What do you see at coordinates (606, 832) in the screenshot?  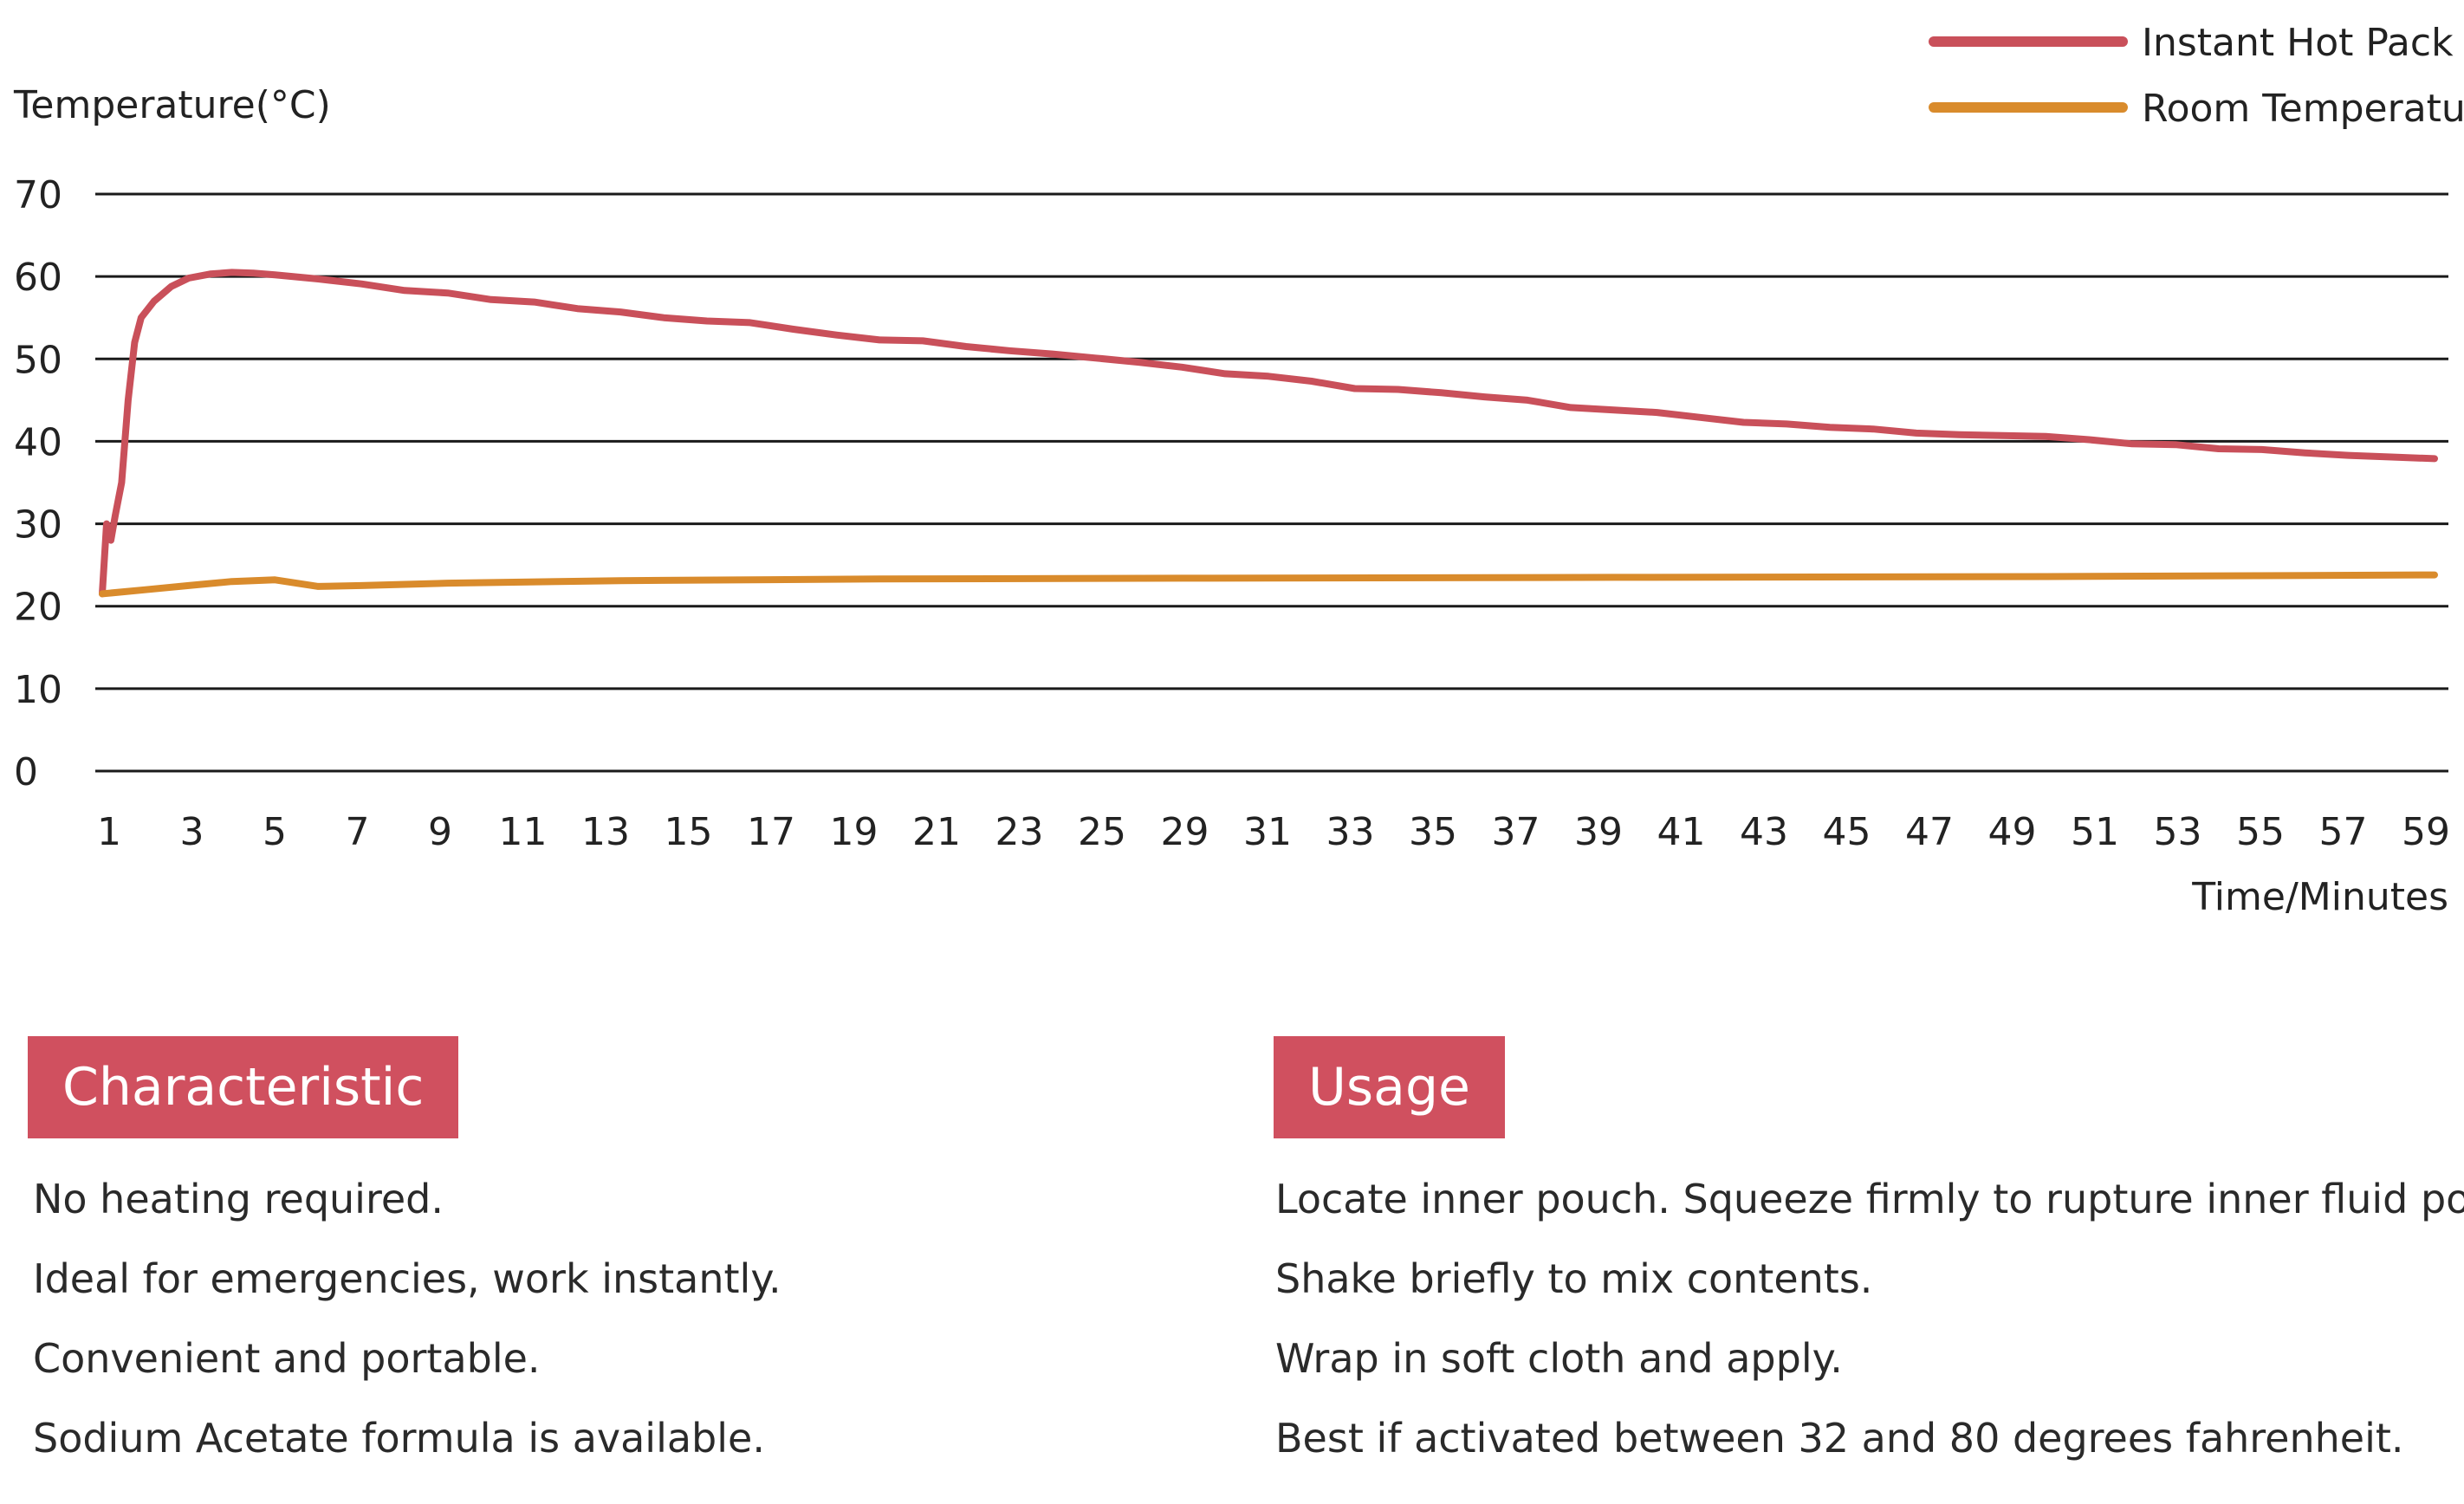 I see `x-tick-label: 13` at bounding box center [606, 832].